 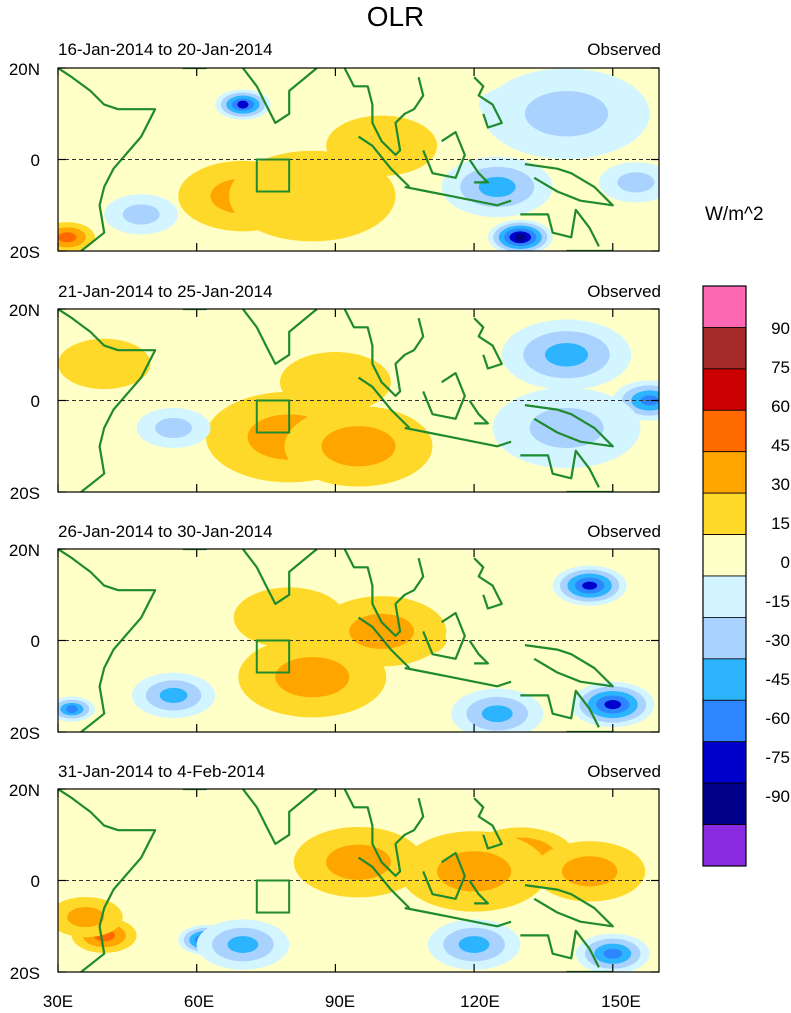 What do you see at coordinates (395, 16) in the screenshot?
I see `chart-title: OLR` at bounding box center [395, 16].